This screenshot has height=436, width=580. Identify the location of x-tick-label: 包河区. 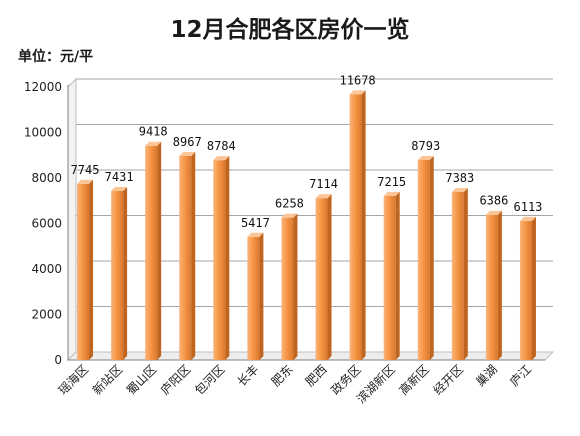
(209, 379).